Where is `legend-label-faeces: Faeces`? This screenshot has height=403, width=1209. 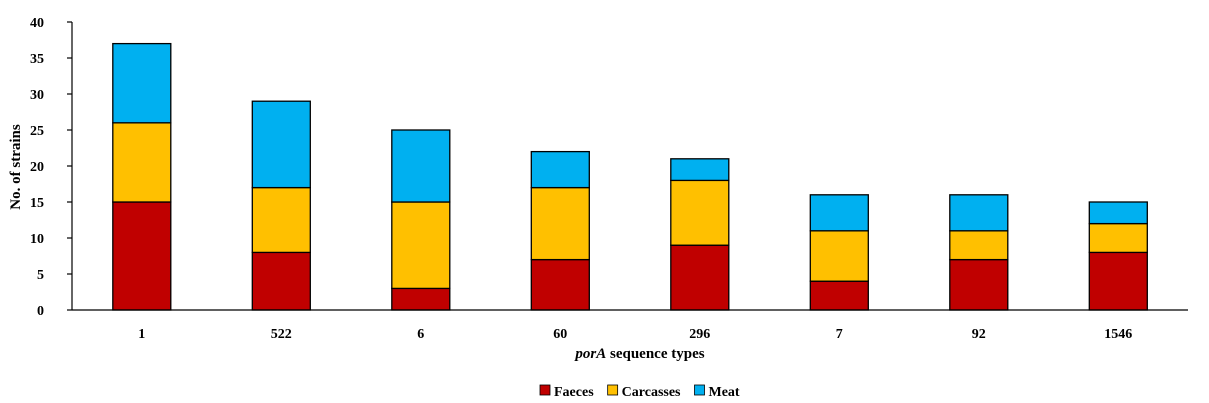 legend-label-faeces: Faeces is located at coordinates (574, 392).